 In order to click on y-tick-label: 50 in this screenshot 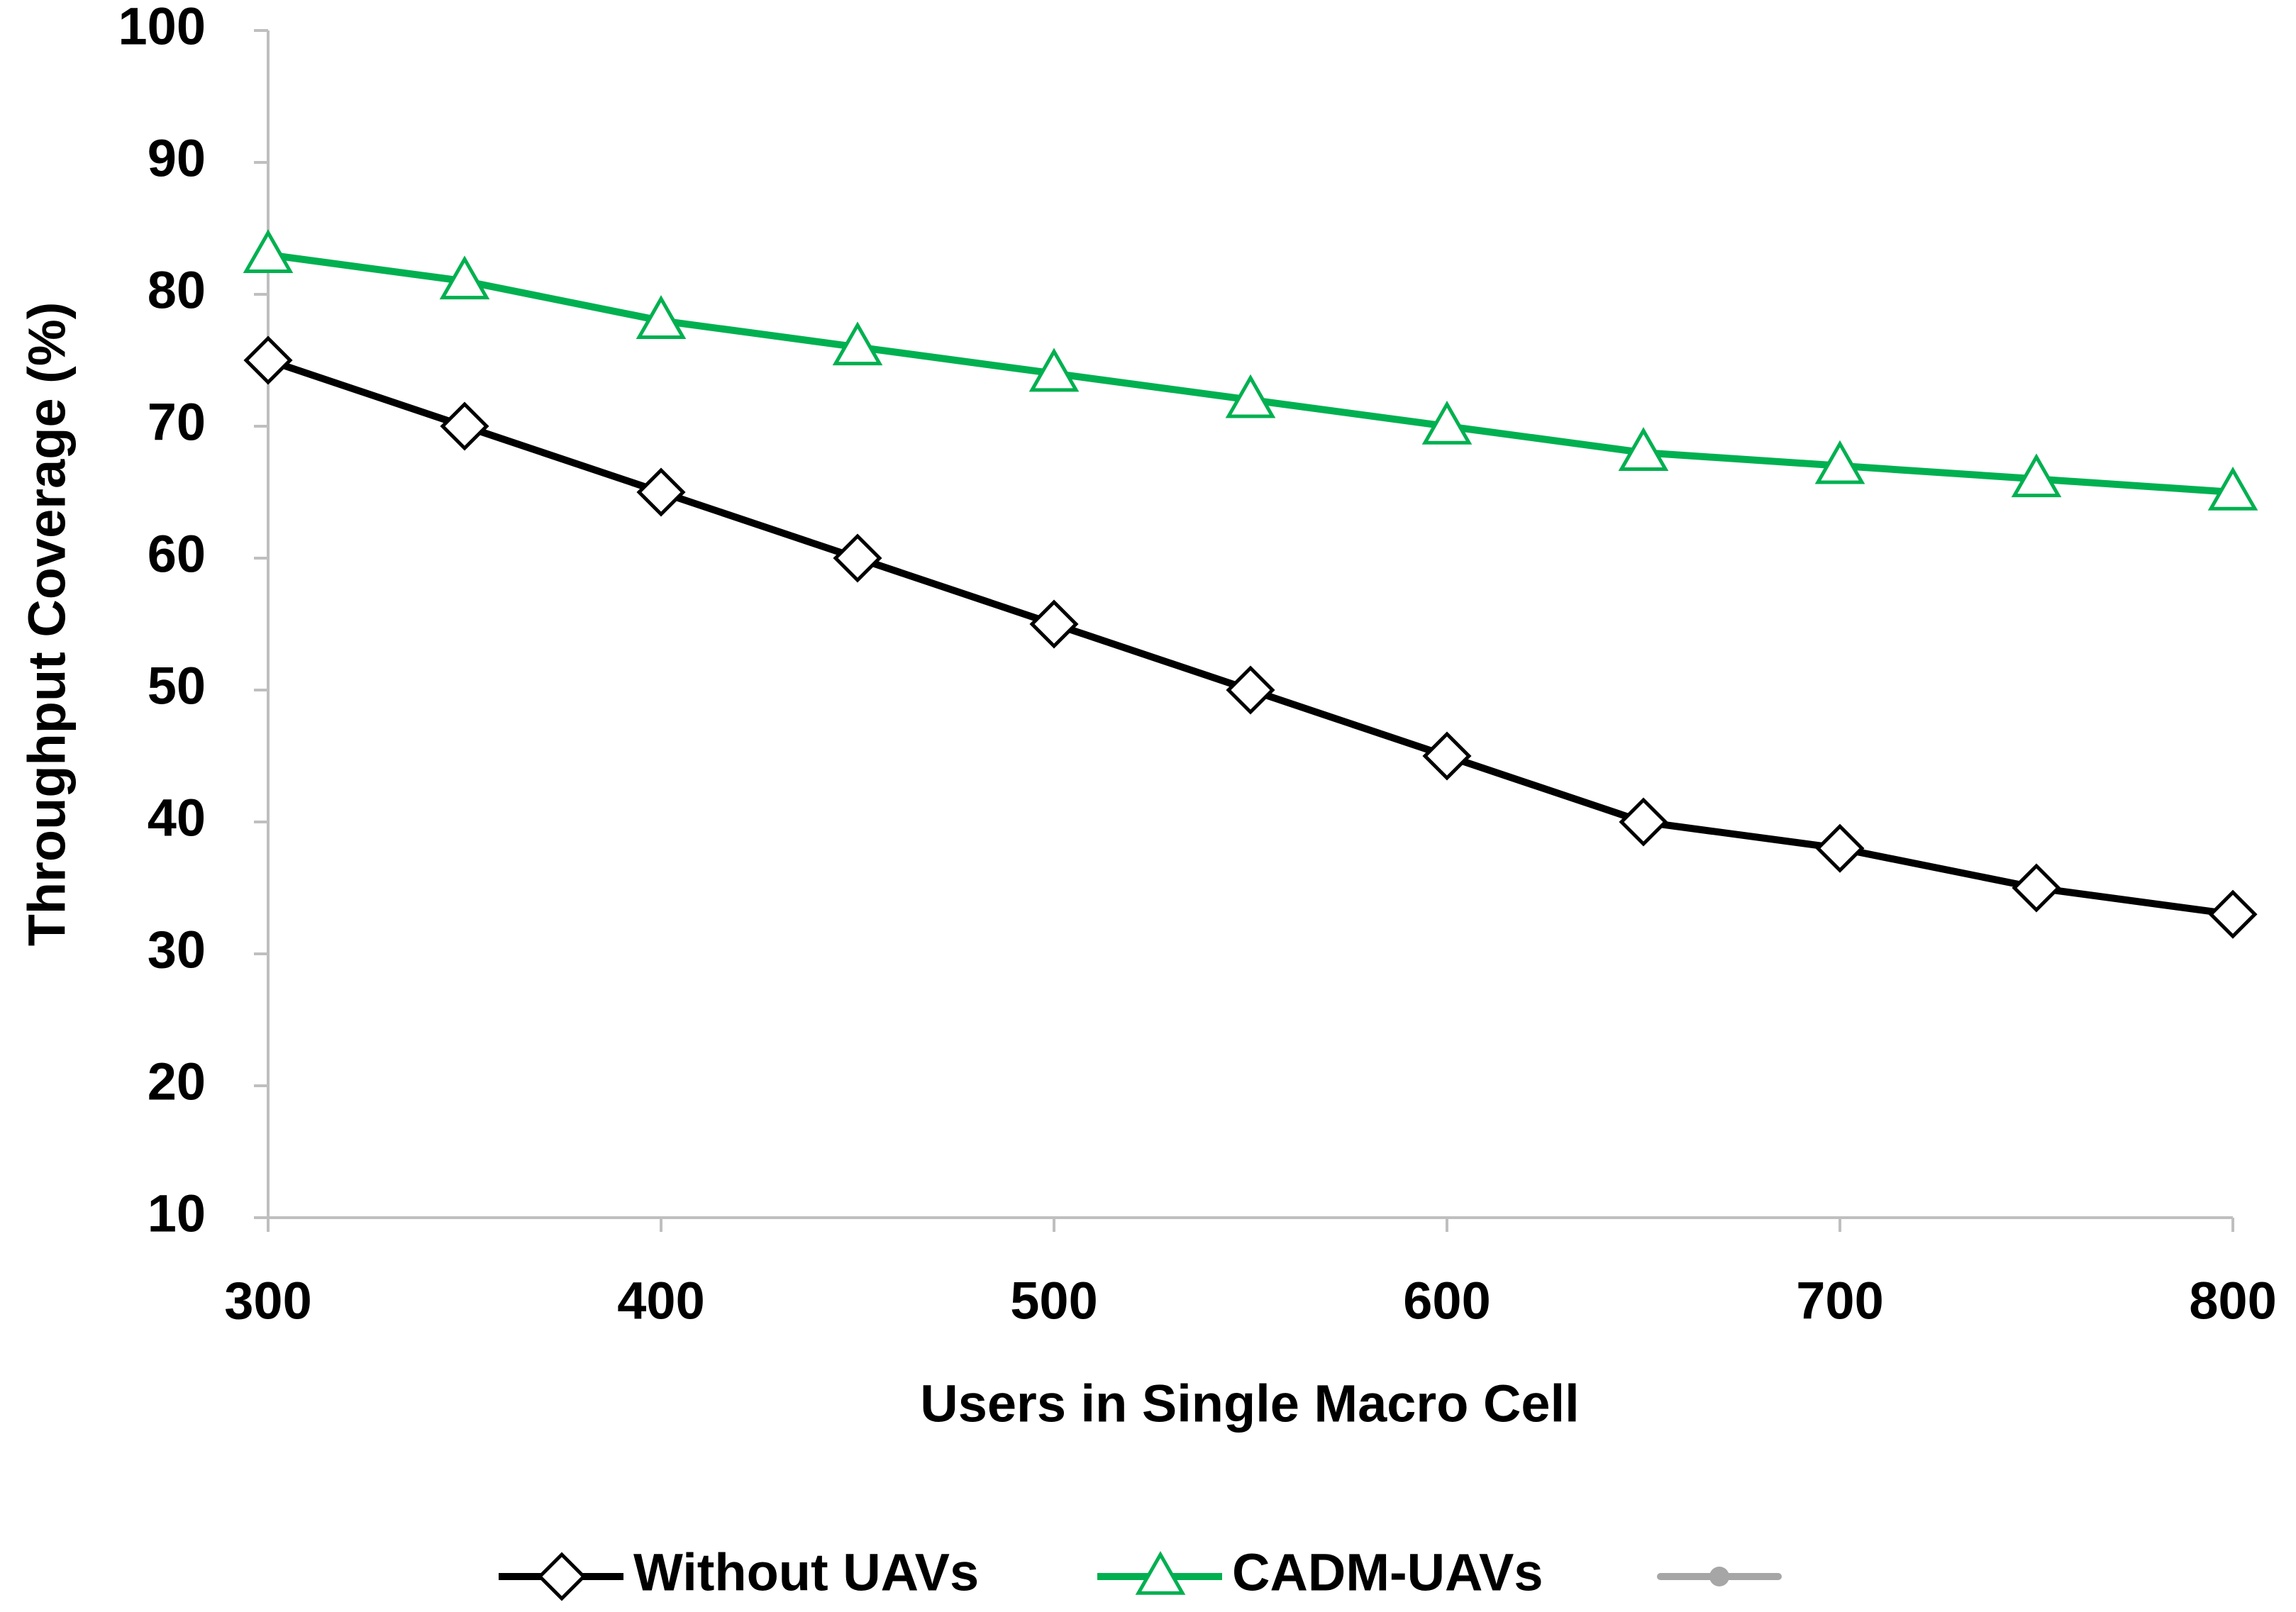, I will do `click(177, 686)`.